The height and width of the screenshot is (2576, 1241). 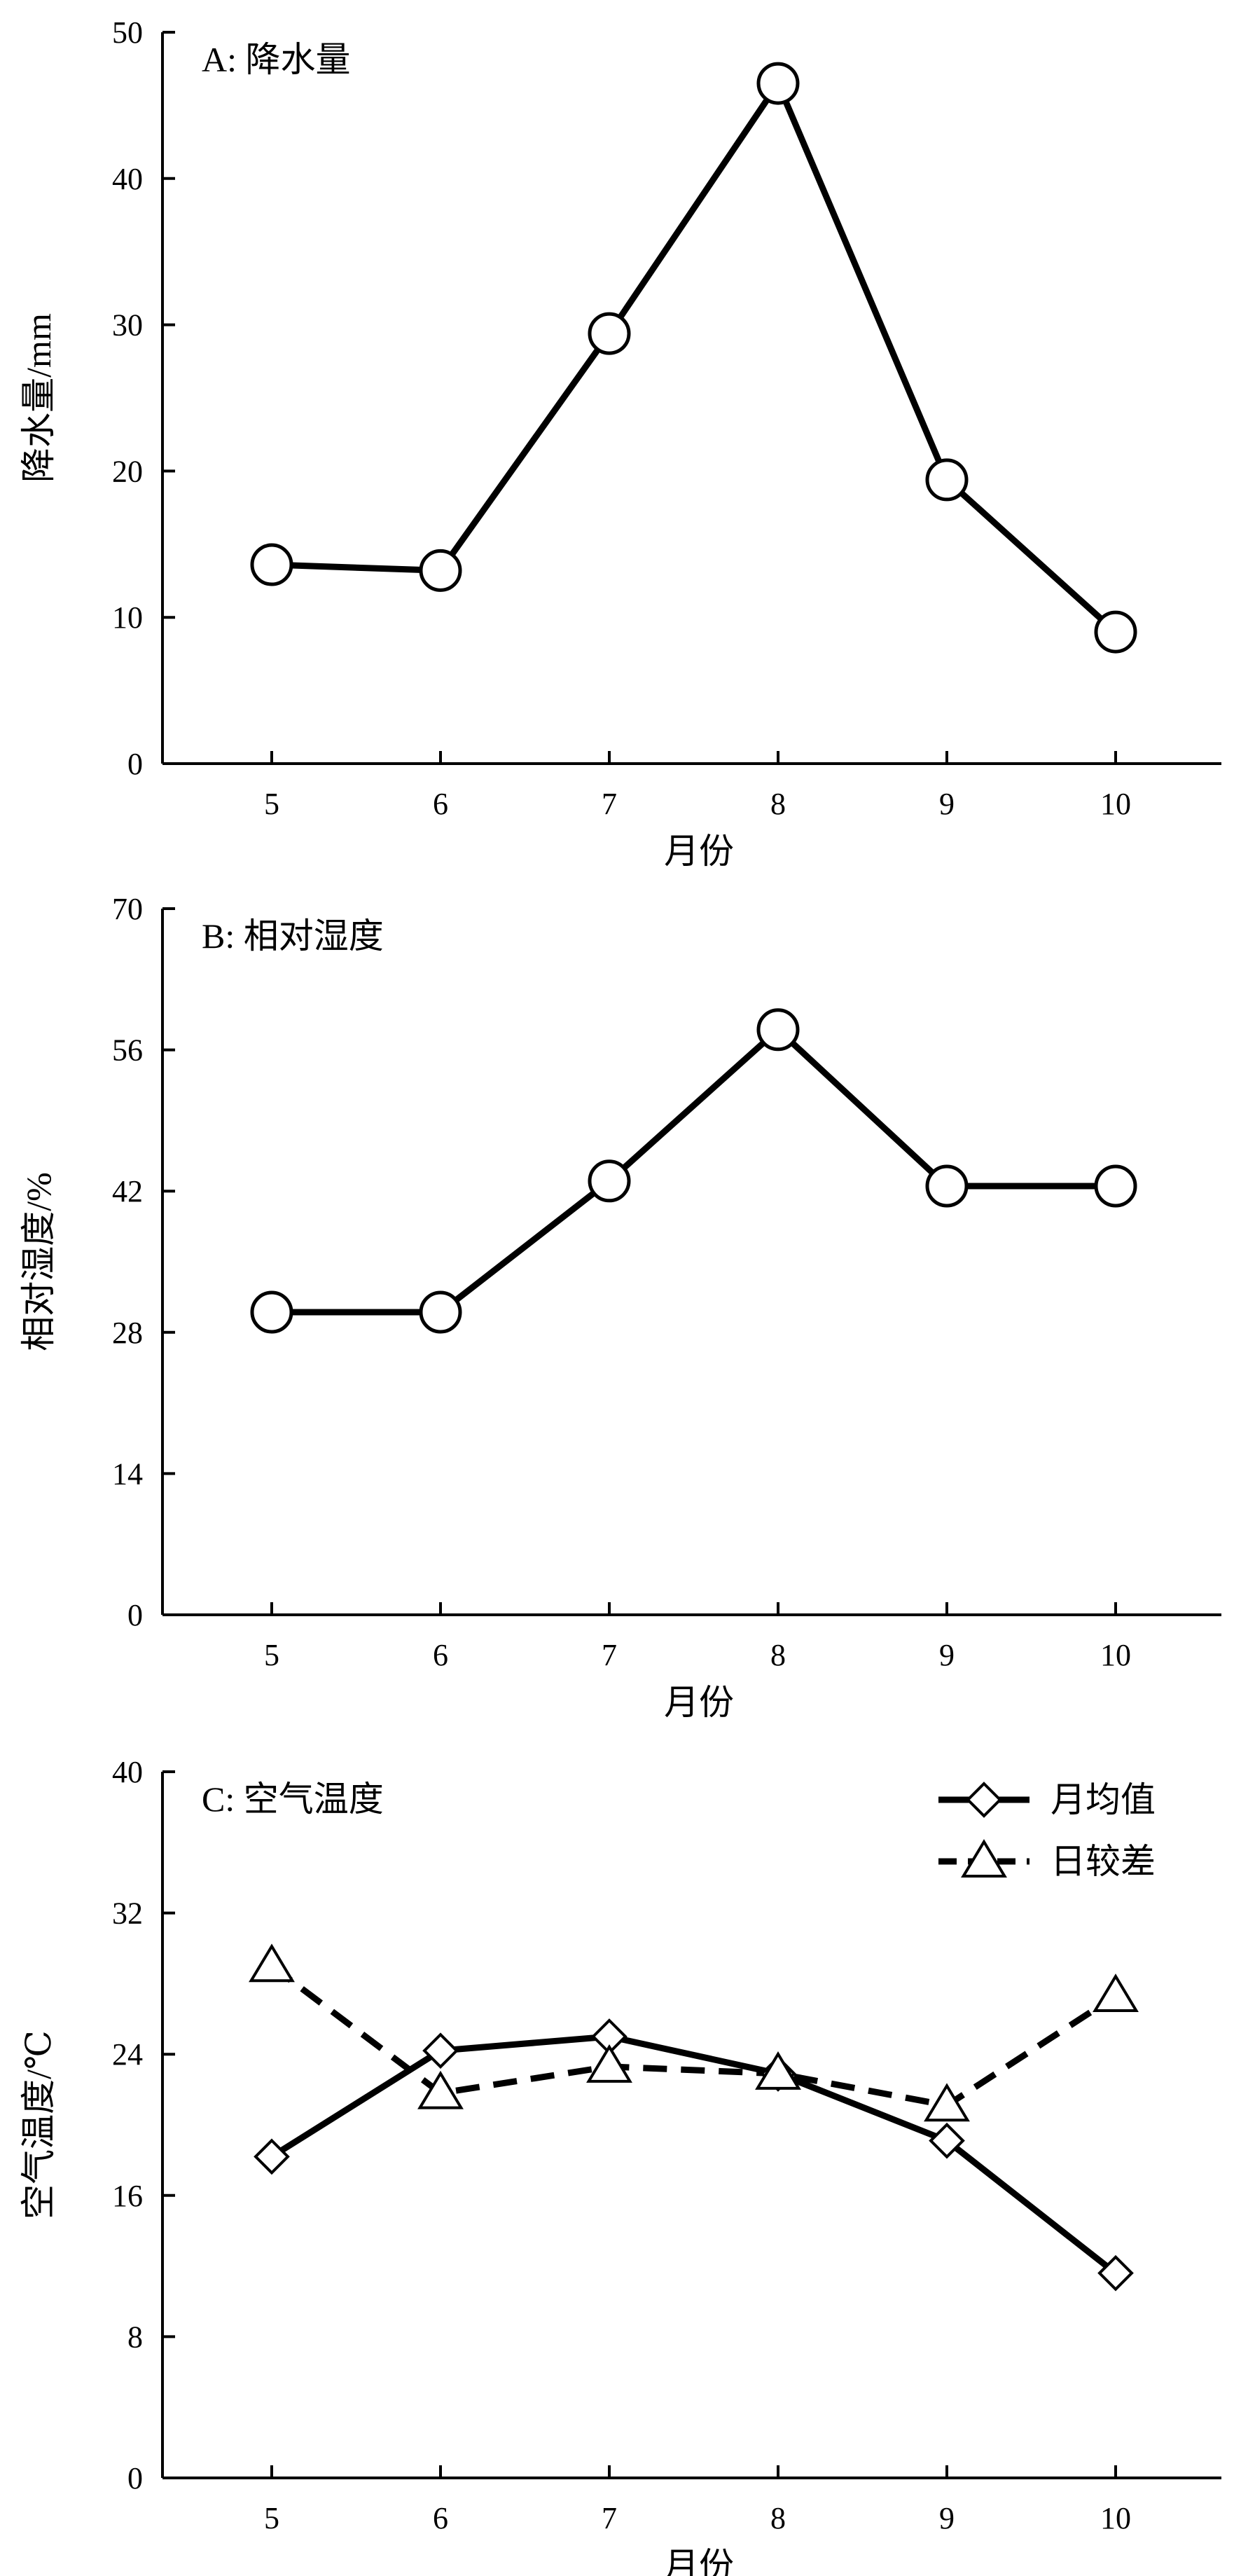 I want to click on y-axis-label: 相对湿度/%, so click(x=38, y=1261).